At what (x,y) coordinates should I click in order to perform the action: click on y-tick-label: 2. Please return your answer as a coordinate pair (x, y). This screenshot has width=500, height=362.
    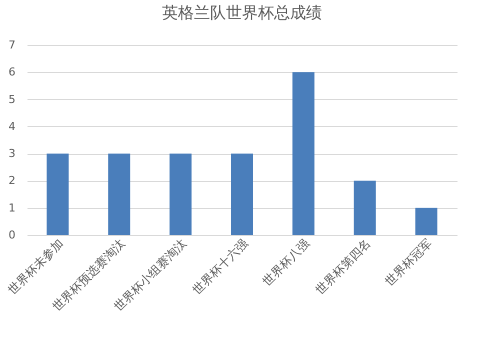
    Looking at the image, I should click on (12, 181).